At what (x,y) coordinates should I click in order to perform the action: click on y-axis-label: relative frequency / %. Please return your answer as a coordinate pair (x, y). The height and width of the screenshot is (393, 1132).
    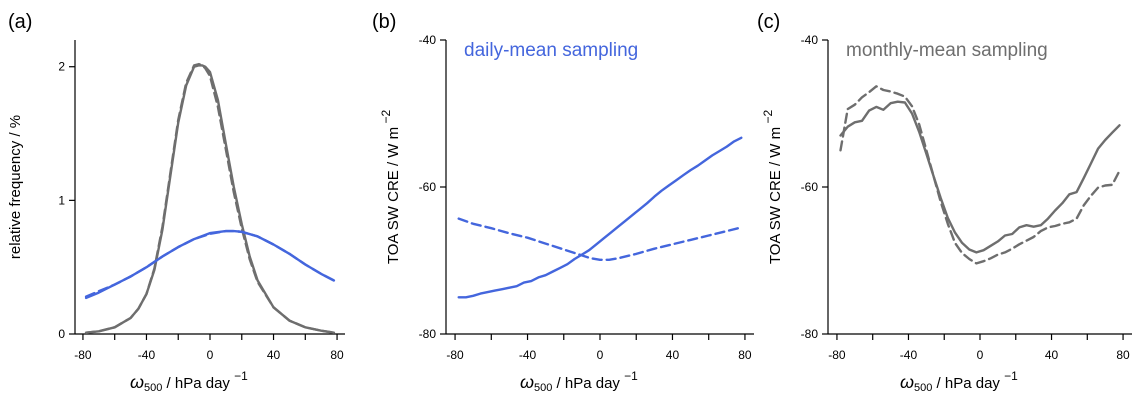
    Looking at the image, I should click on (15, 187).